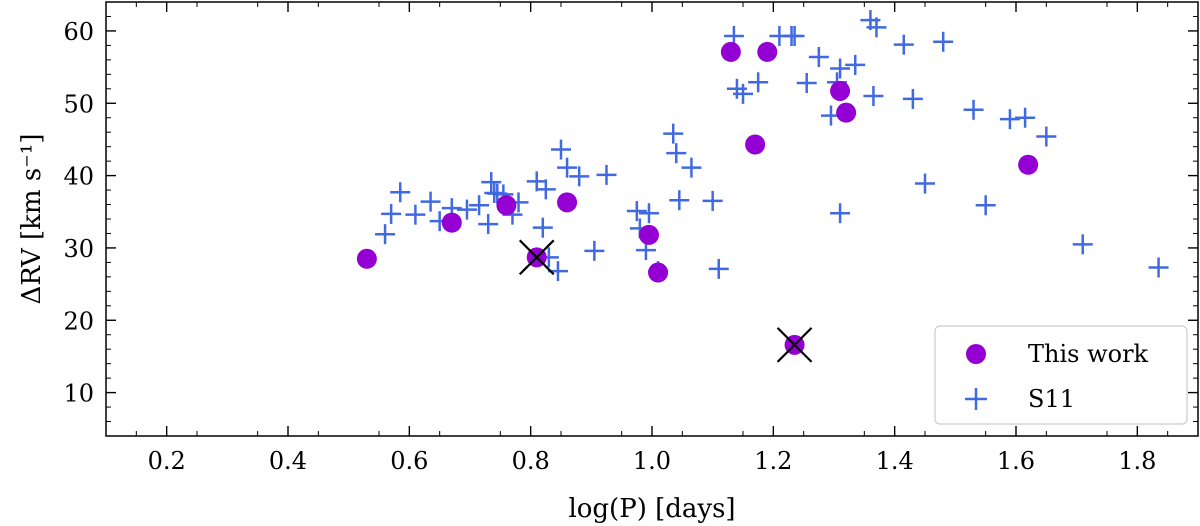 The height and width of the screenshot is (526, 1200). Describe the element at coordinates (78, 104) in the screenshot. I see `y-tick-label: 50` at that location.